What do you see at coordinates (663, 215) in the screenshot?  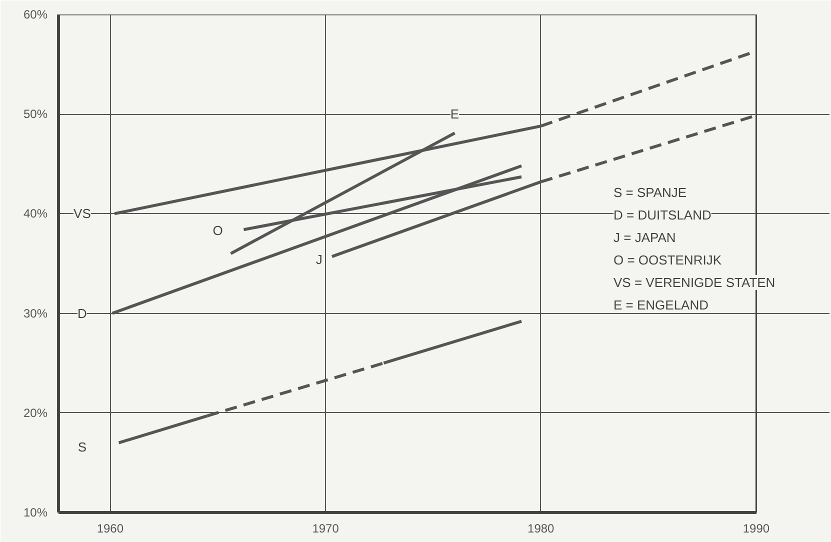 I see `annotation: D = DUITSLAND` at bounding box center [663, 215].